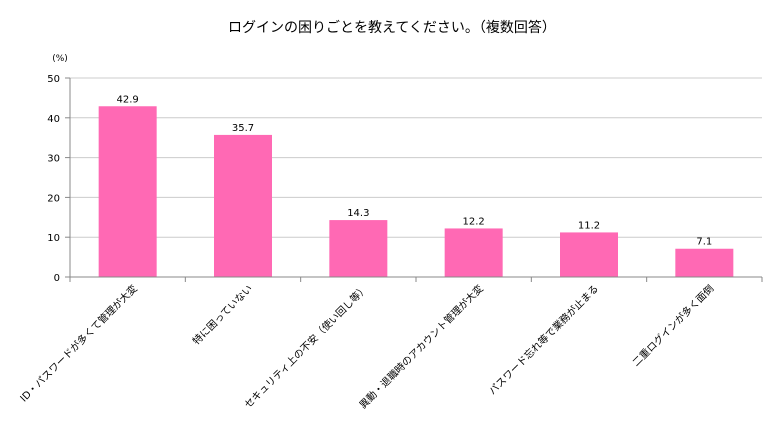 The image size is (776, 430). I want to click on data-label: 14.3, so click(358, 213).